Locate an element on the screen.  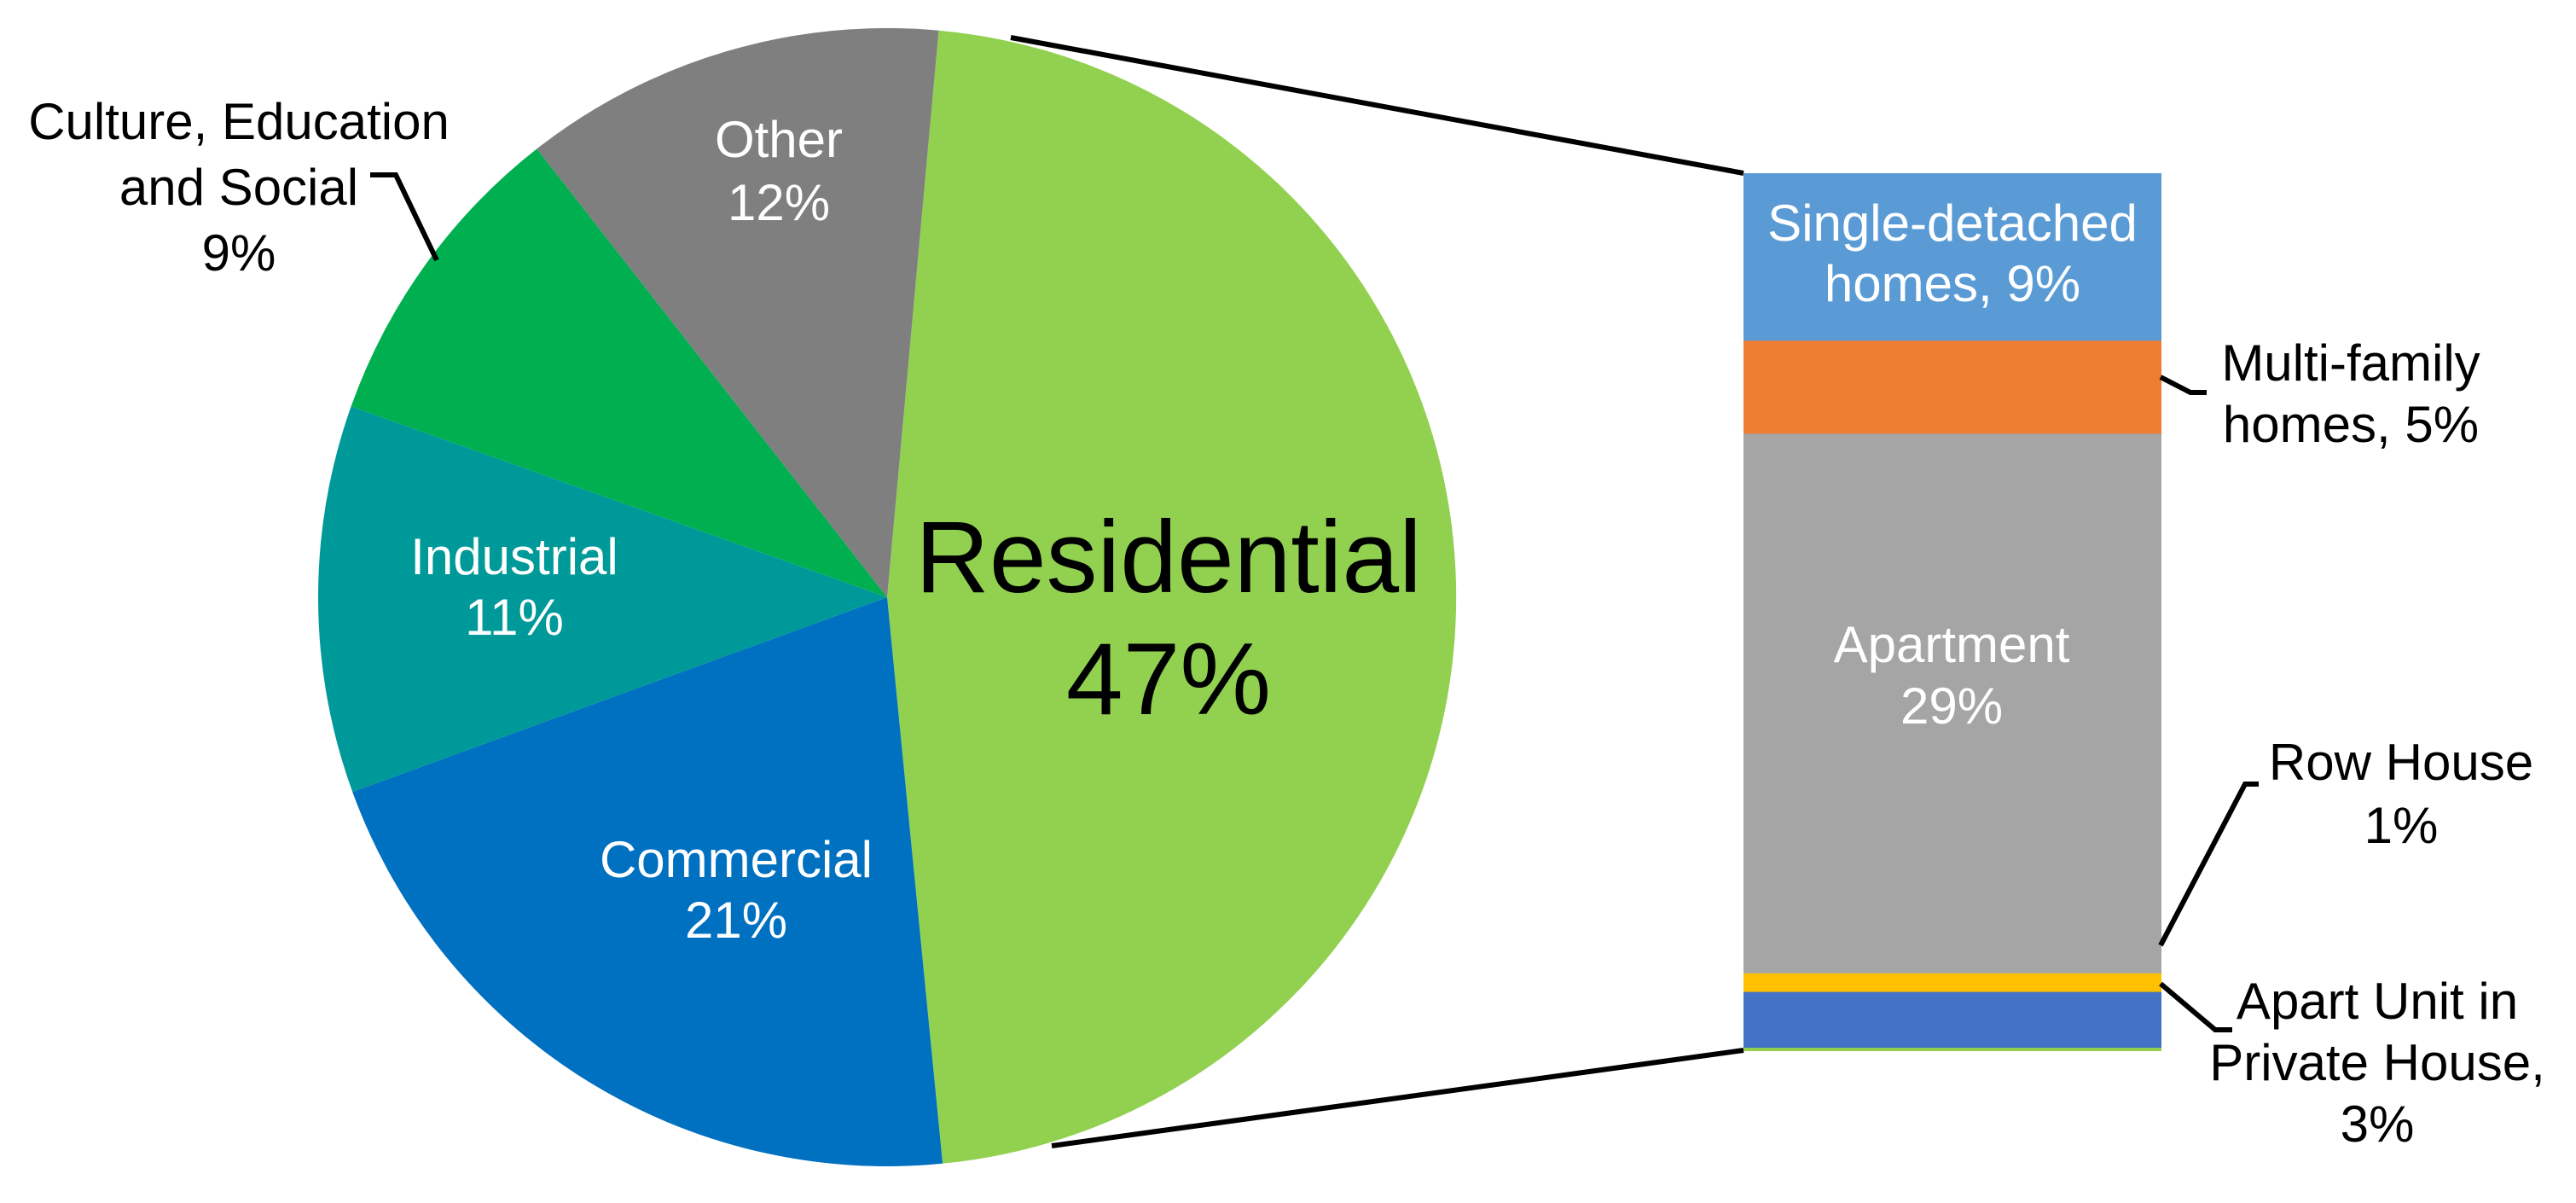
leader-line-culture is located at coordinates (404, 217).